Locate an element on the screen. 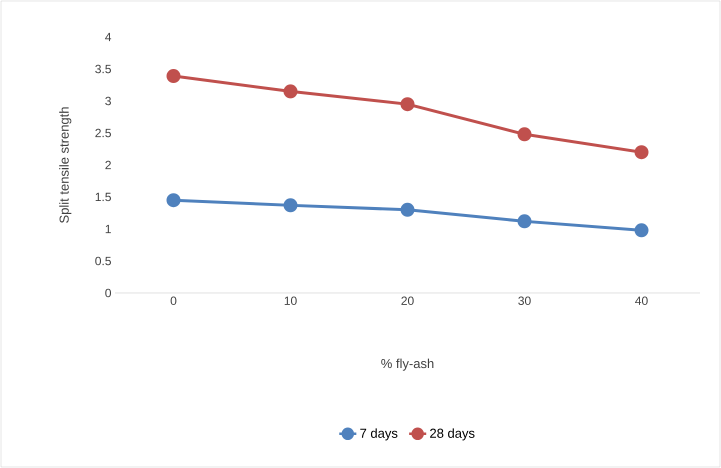 The height and width of the screenshot is (468, 721). x-tick-label: 0 is located at coordinates (173, 301).